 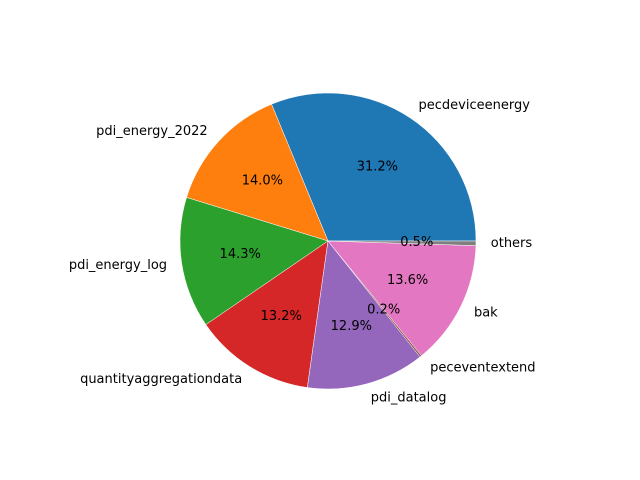 I want to click on pie-slice-others, so click(x=402, y=243).